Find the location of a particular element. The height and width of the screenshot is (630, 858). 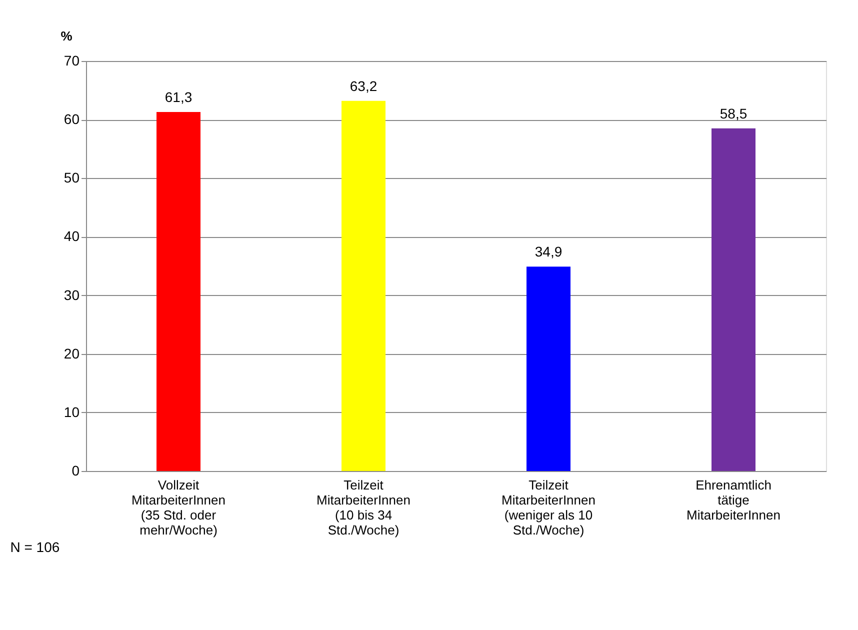

data-label: 34,9 is located at coordinates (548, 252).